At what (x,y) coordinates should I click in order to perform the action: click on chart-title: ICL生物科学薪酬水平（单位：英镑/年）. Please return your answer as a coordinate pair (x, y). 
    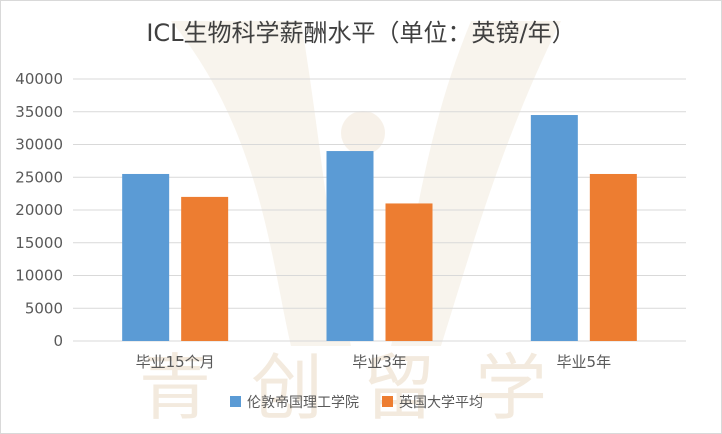
    Looking at the image, I should click on (360, 33).